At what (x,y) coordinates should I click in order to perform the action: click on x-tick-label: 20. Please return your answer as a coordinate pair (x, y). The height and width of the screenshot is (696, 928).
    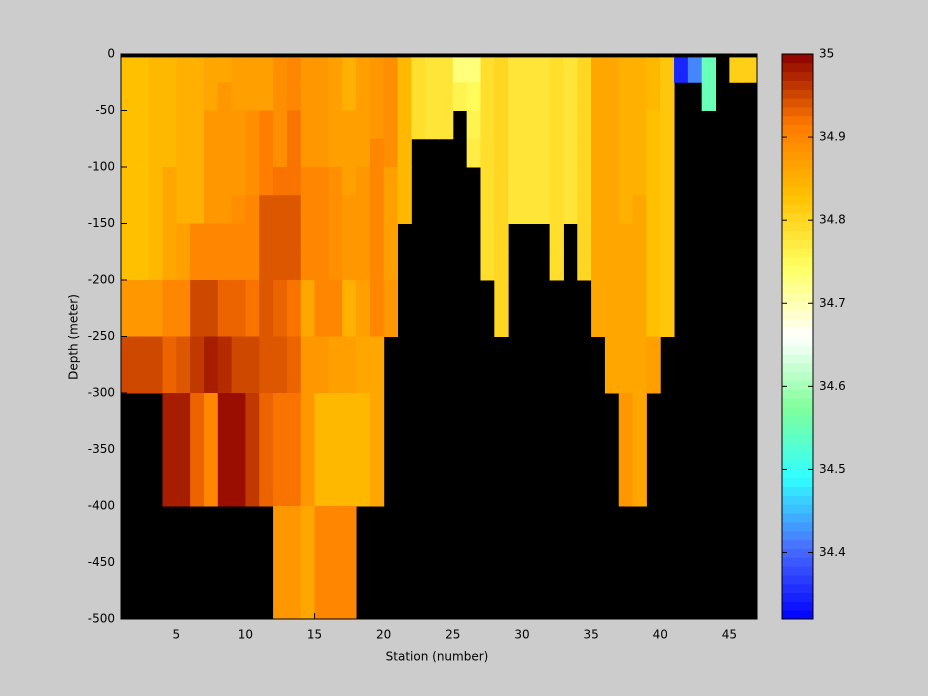
    Looking at the image, I should click on (383, 635).